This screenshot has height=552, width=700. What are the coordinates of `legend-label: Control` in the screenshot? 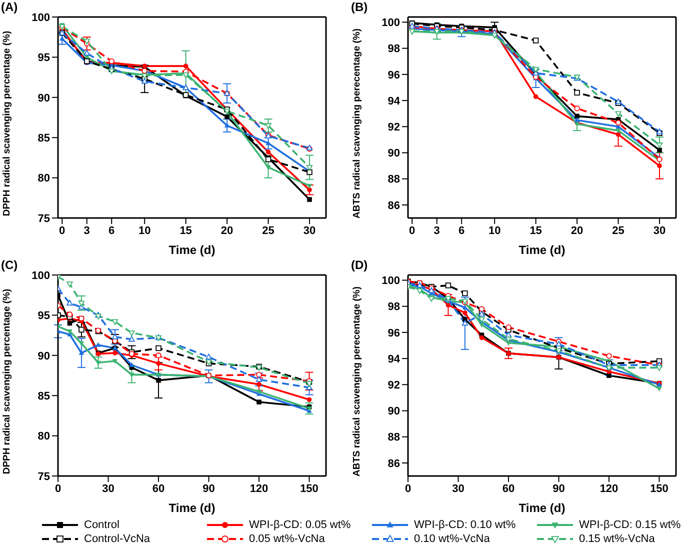 It's located at (102, 525).